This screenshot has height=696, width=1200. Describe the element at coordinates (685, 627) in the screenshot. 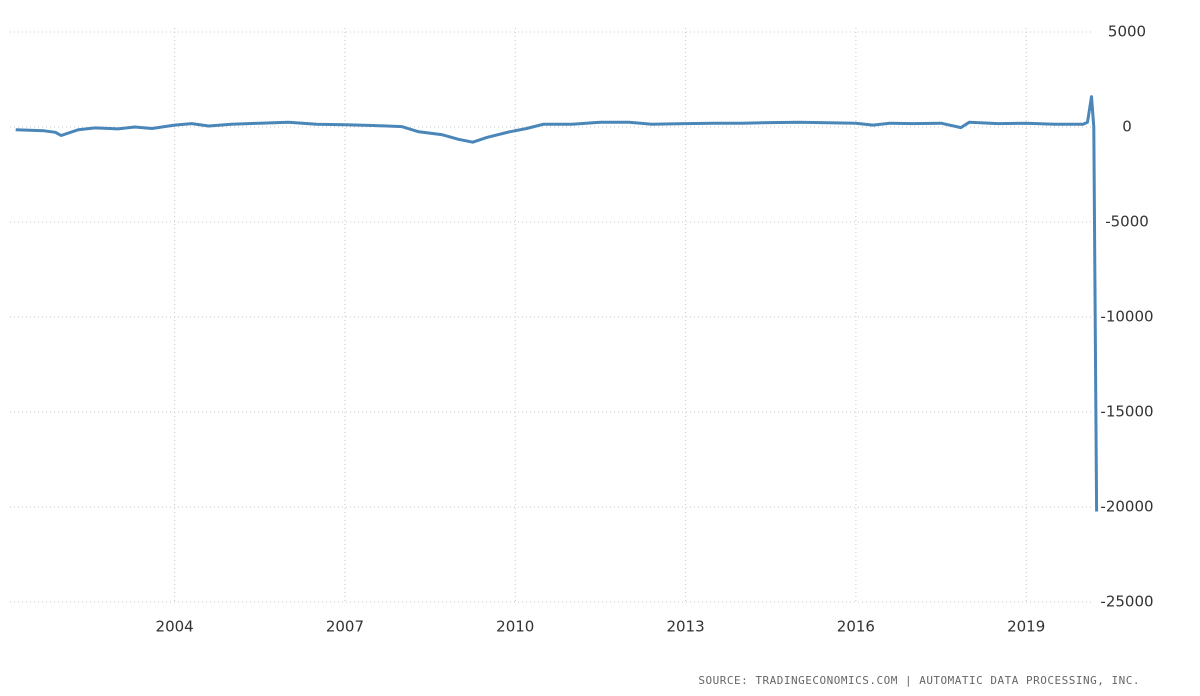

I see `x-tick-label: 2013` at that location.